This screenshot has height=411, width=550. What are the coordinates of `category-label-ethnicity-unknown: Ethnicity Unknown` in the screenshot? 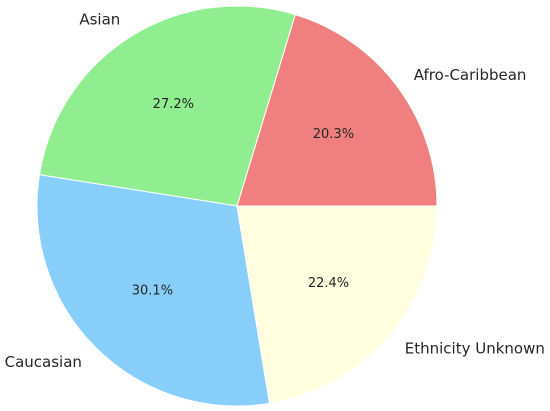 It's located at (475, 348).